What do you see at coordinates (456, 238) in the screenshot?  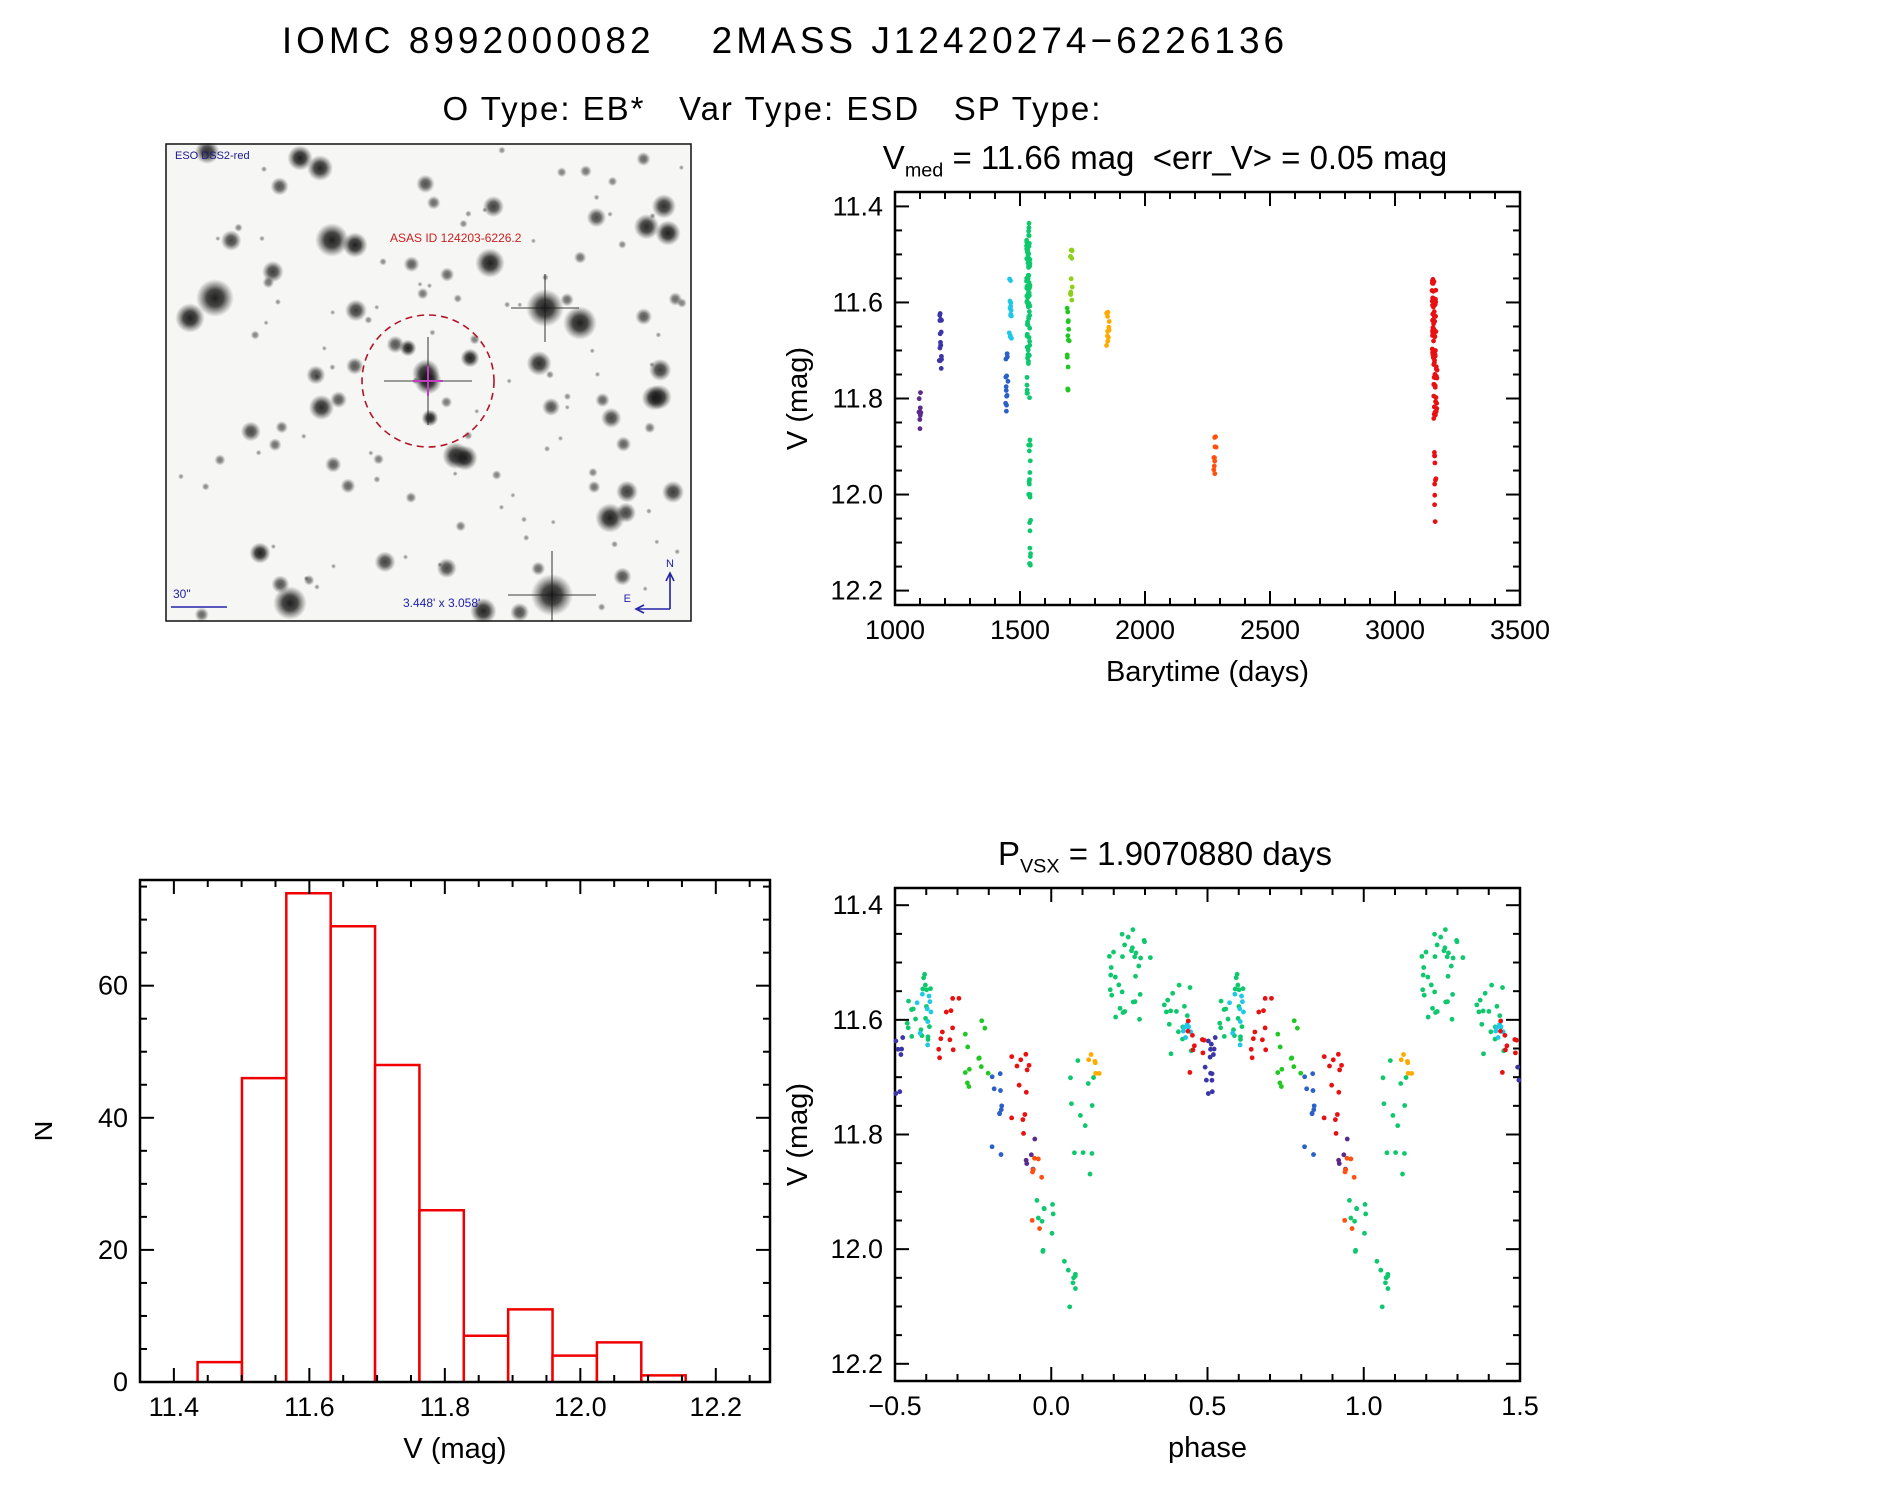 I see `target-label: ASAS ID 124203-6226.2` at bounding box center [456, 238].